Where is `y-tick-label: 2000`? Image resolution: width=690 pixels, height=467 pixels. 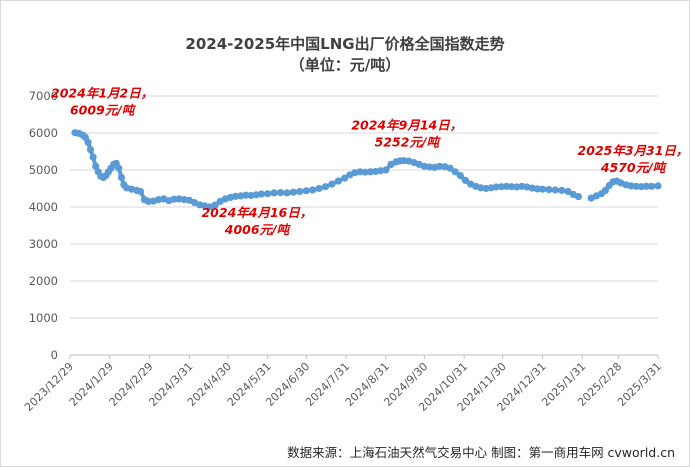 y-tick-label: 2000 is located at coordinates (43, 281).